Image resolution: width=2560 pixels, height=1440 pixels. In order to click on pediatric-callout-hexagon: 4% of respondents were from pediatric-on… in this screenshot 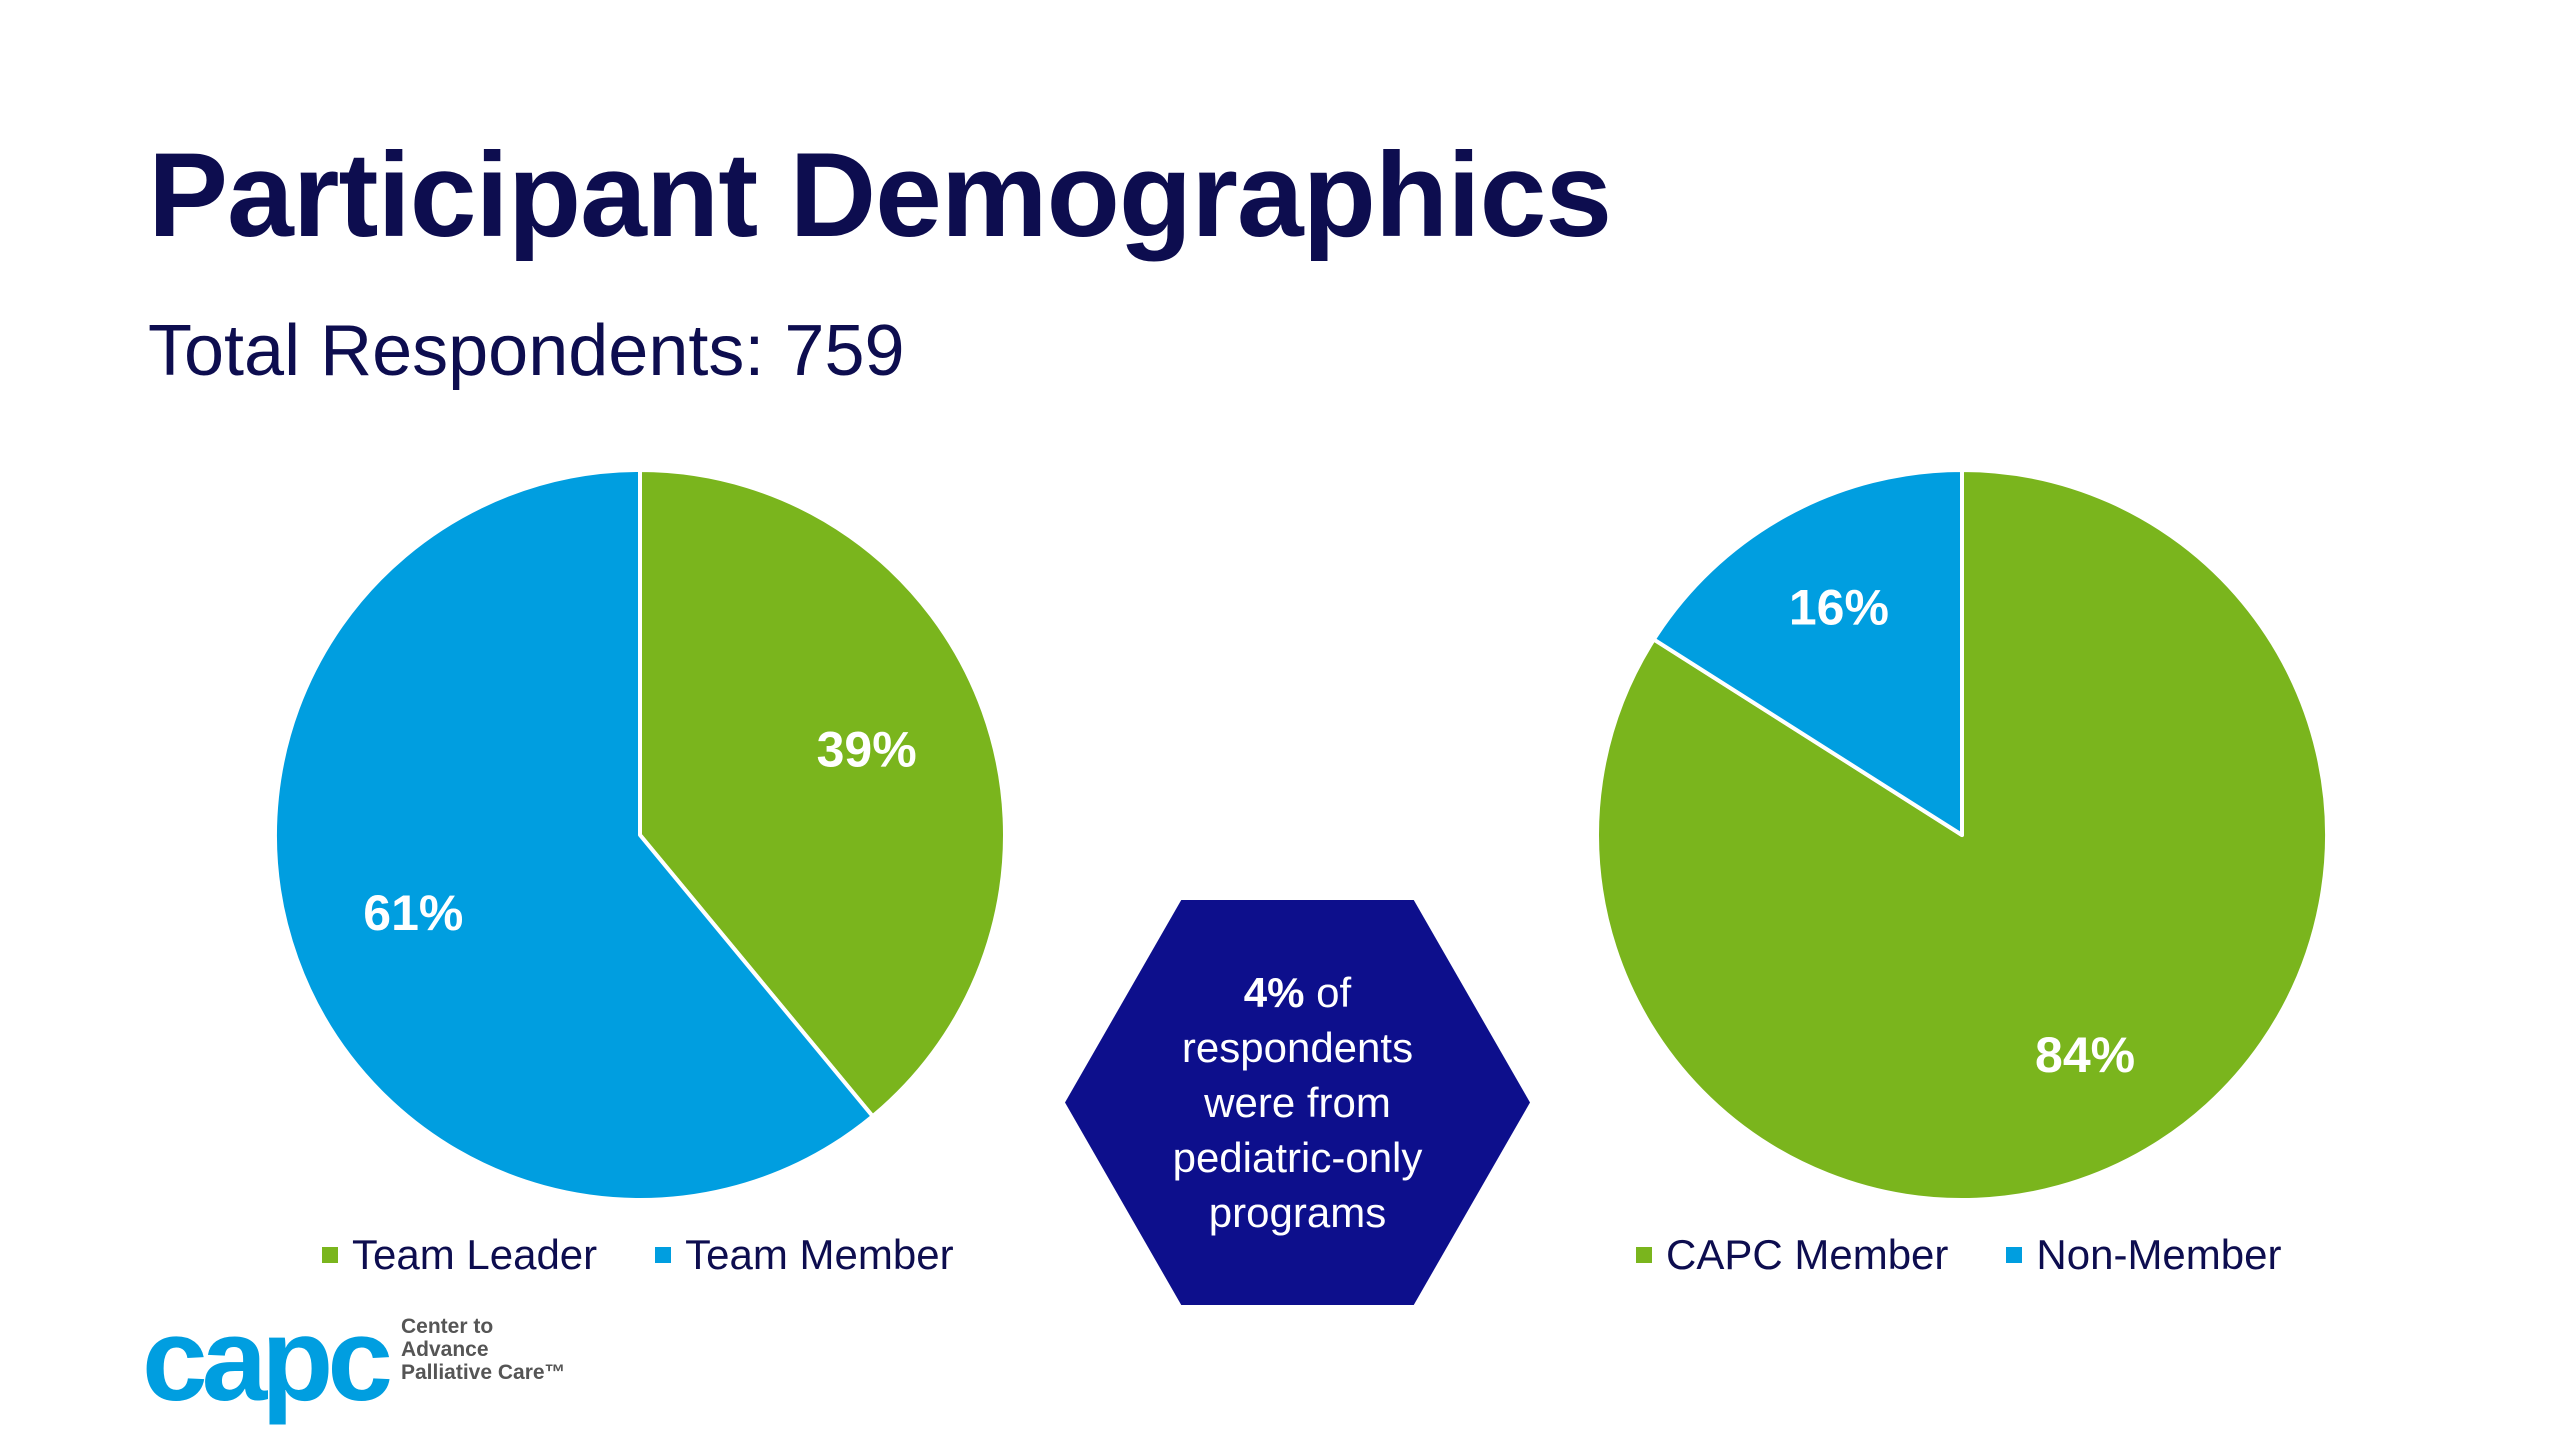, I will do `click(1297, 1102)`.